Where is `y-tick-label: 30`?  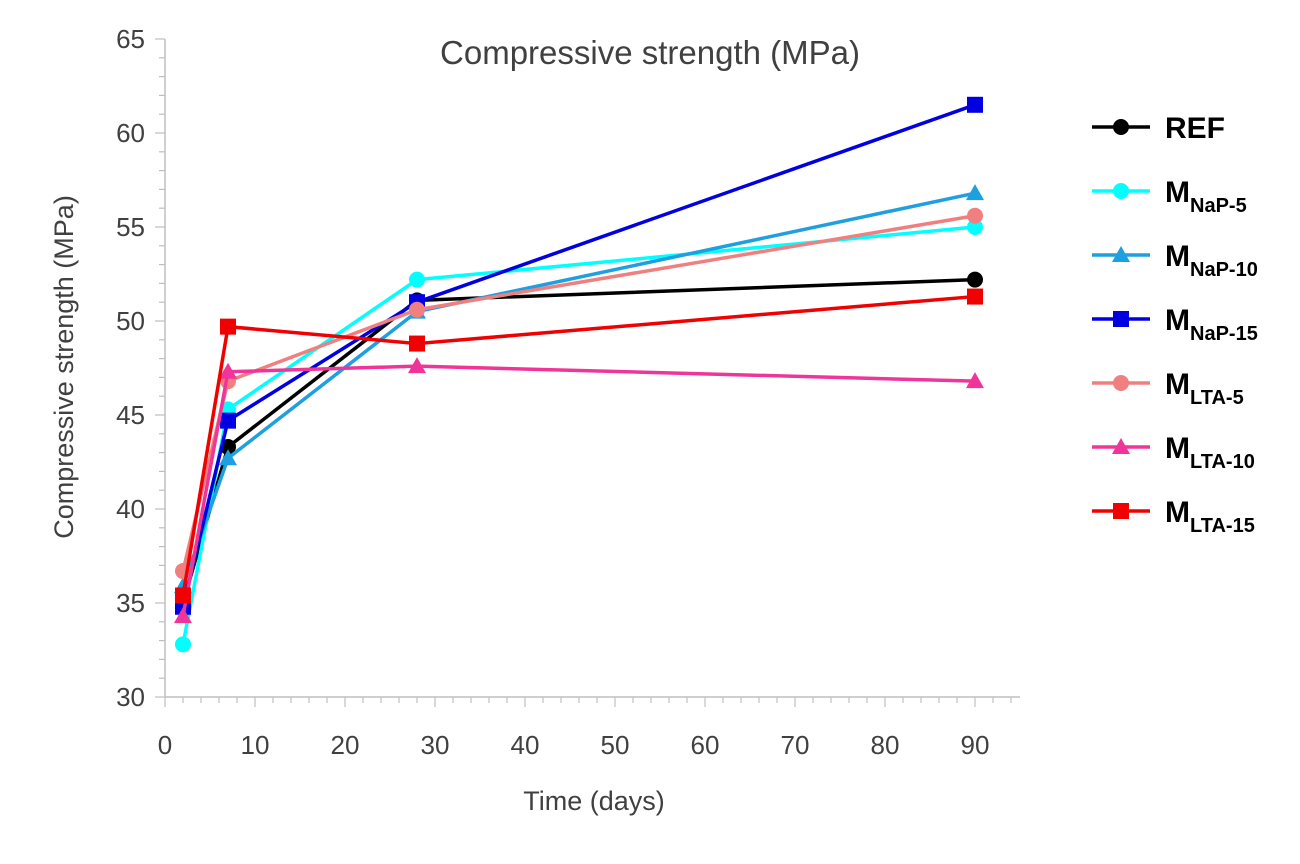
y-tick-label: 30 is located at coordinates (130, 697).